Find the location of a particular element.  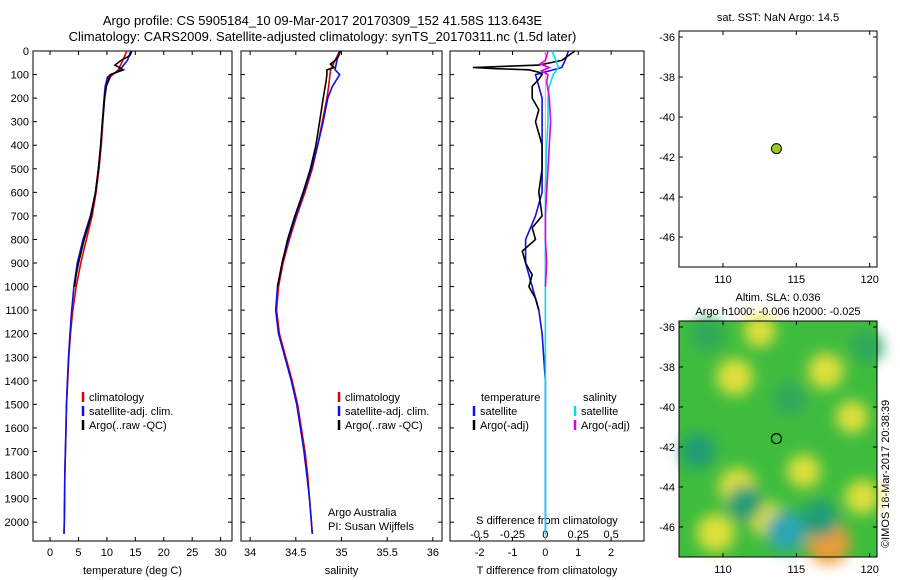

difference_profile-temp-legend-label: Argo(-adj) is located at coordinates (504, 426).